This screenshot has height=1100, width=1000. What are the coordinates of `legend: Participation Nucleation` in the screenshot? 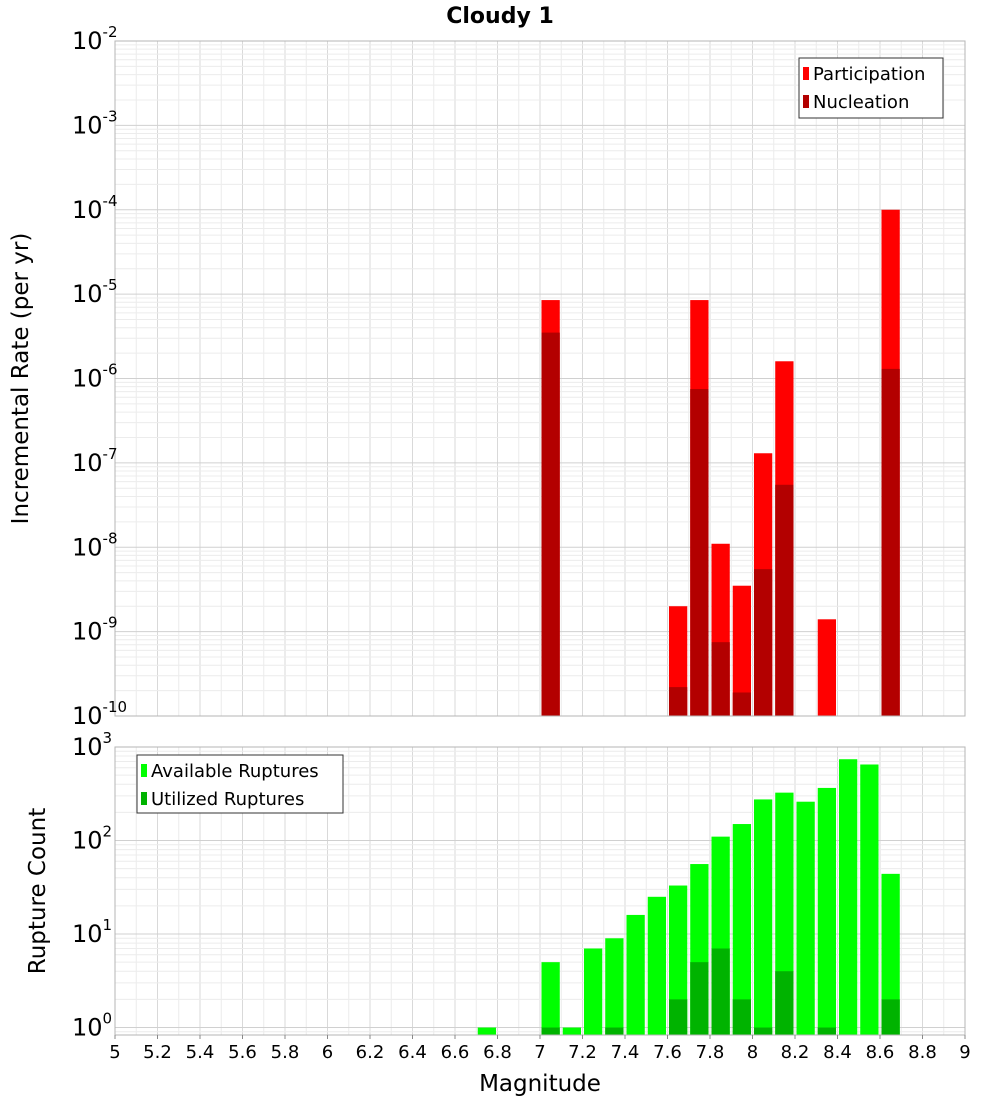 It's located at (871, 88).